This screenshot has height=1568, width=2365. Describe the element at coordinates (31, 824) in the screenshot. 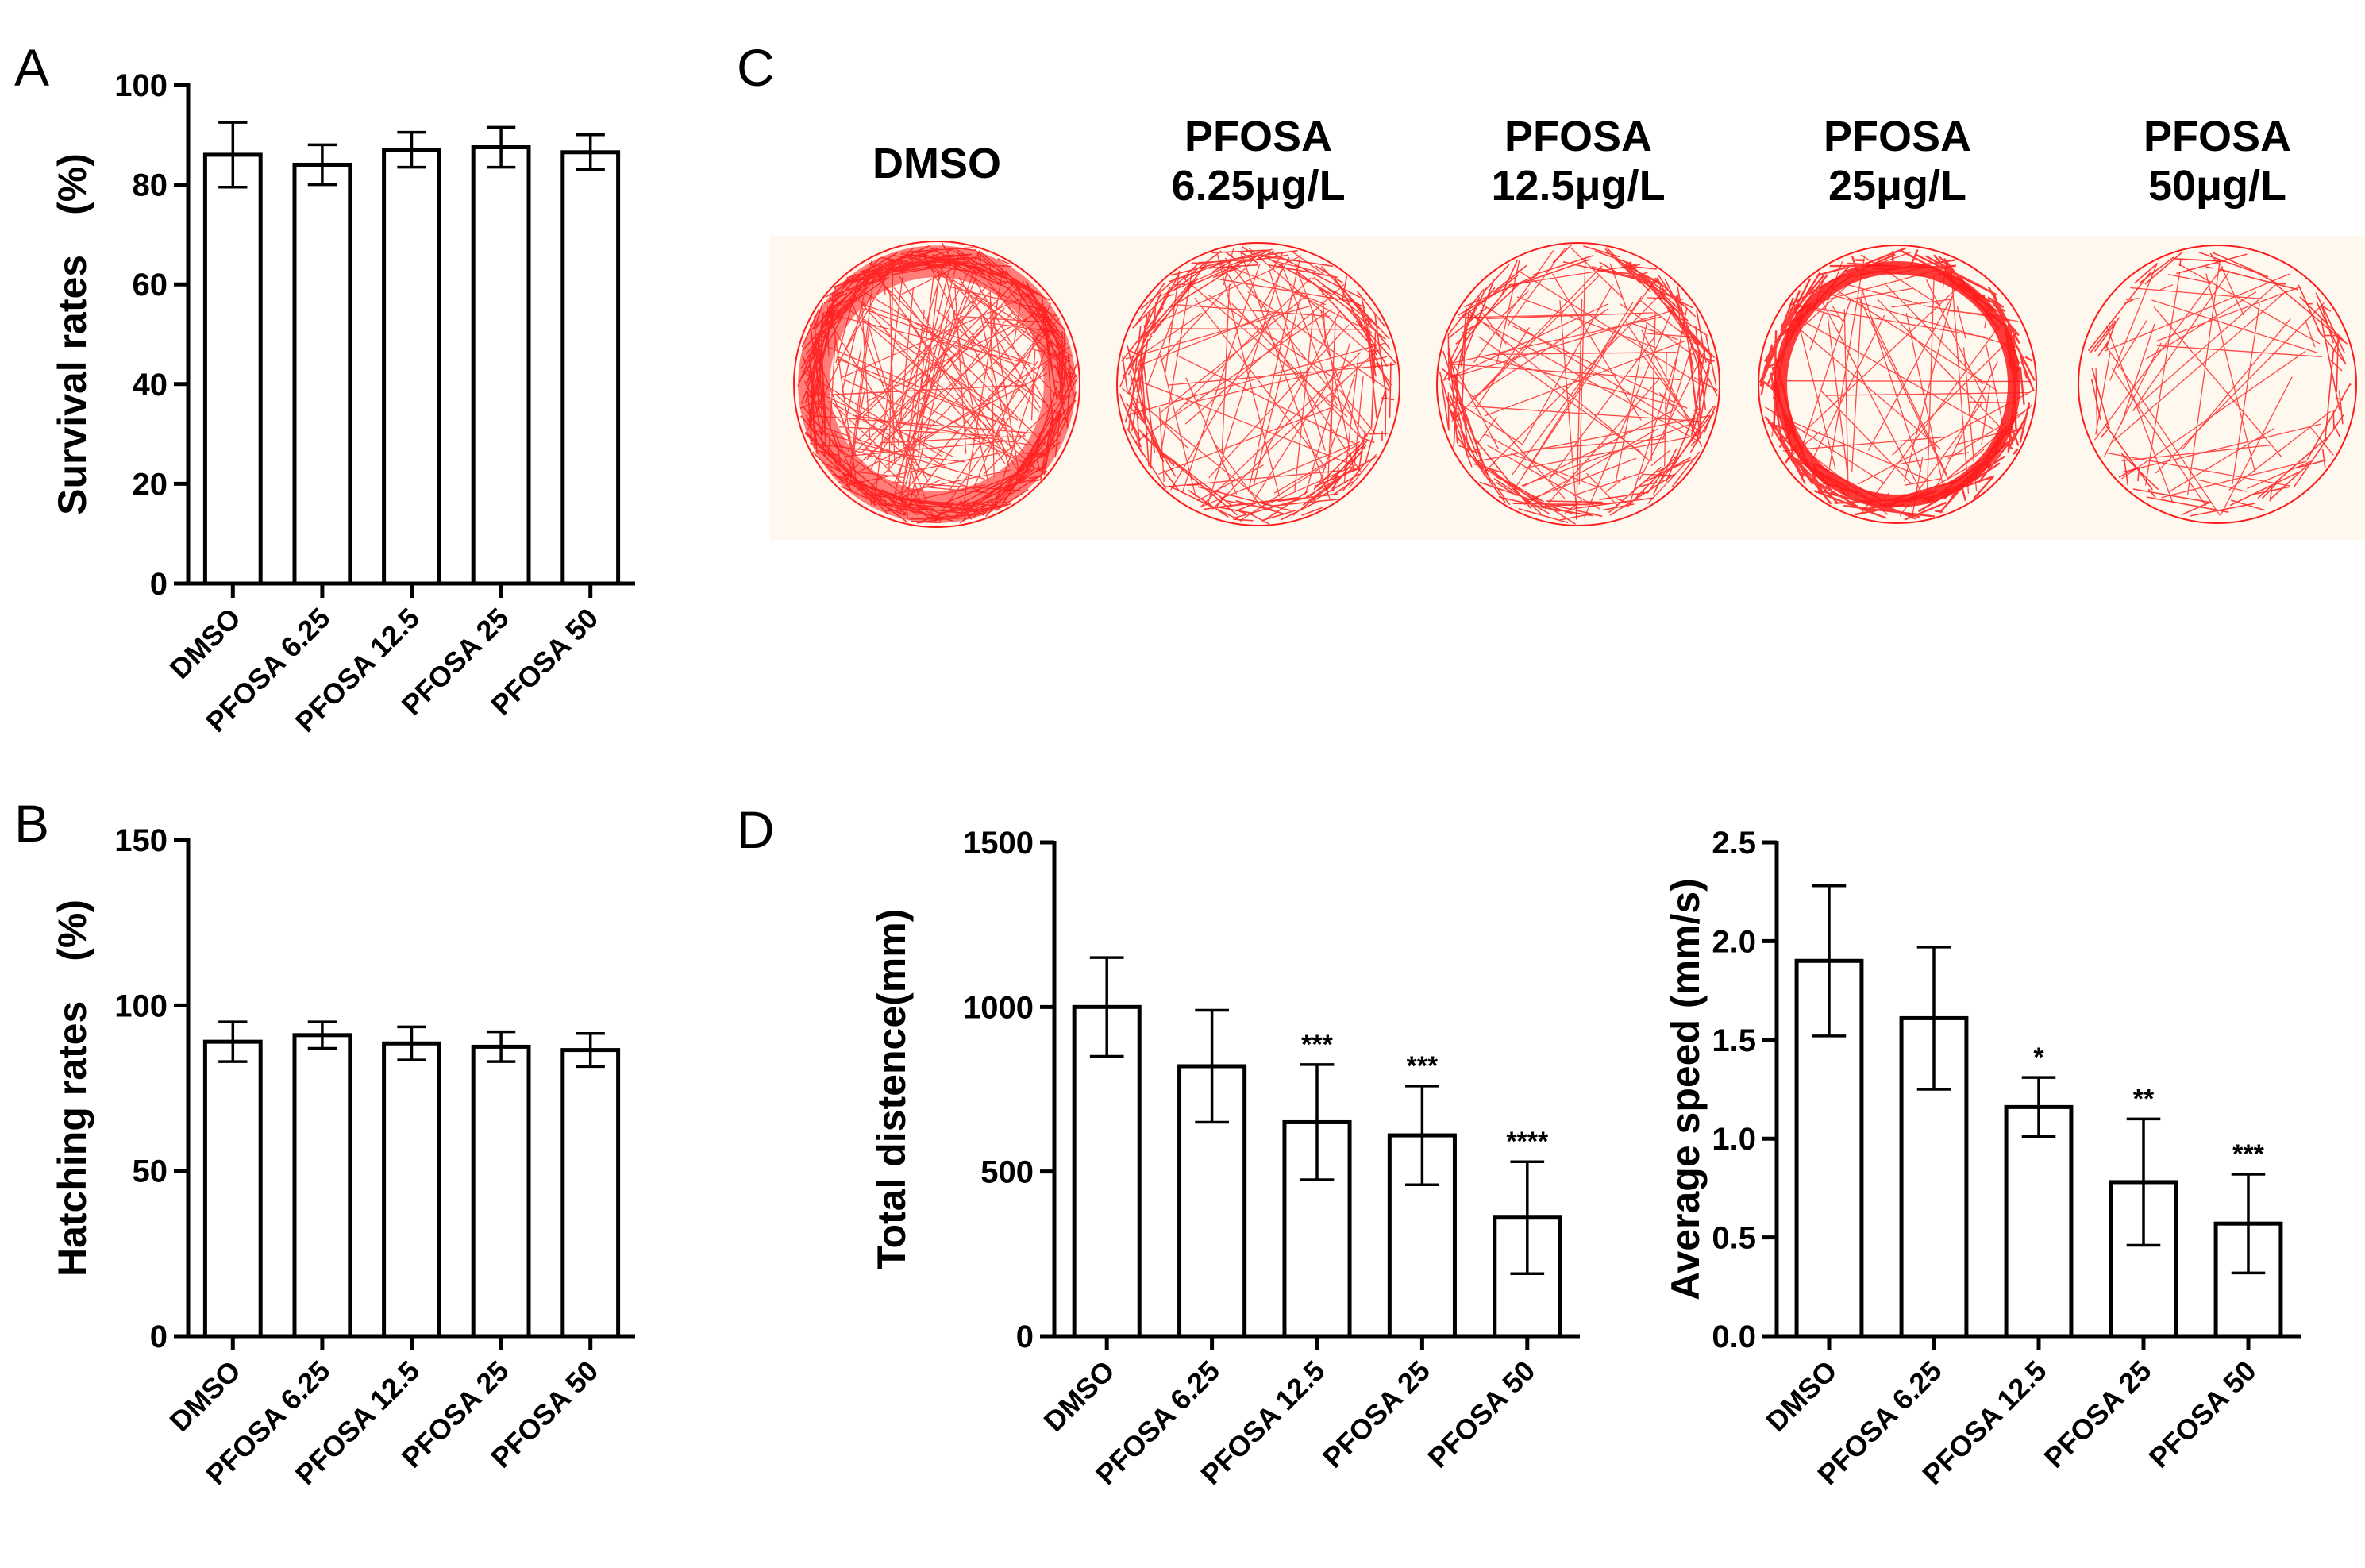

I see `panel-letter-b: B` at that location.